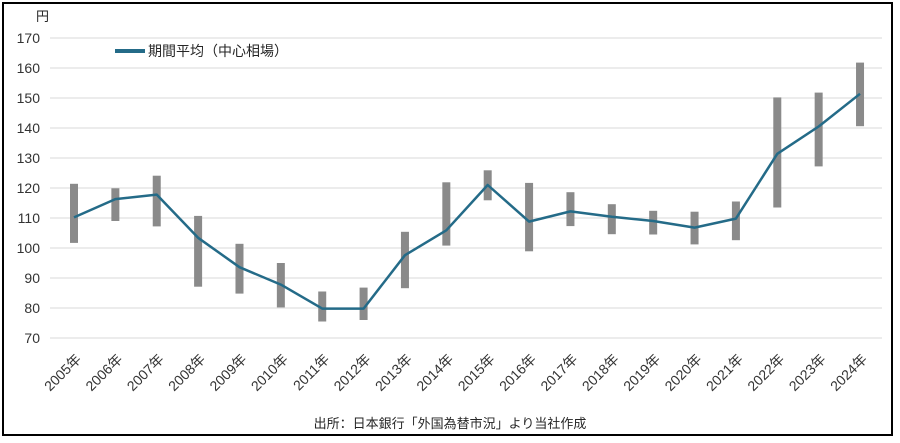 The width and height of the screenshot is (900, 443). Describe the element at coordinates (765, 372) in the screenshot. I see `x-tick-label: 2022年` at that location.